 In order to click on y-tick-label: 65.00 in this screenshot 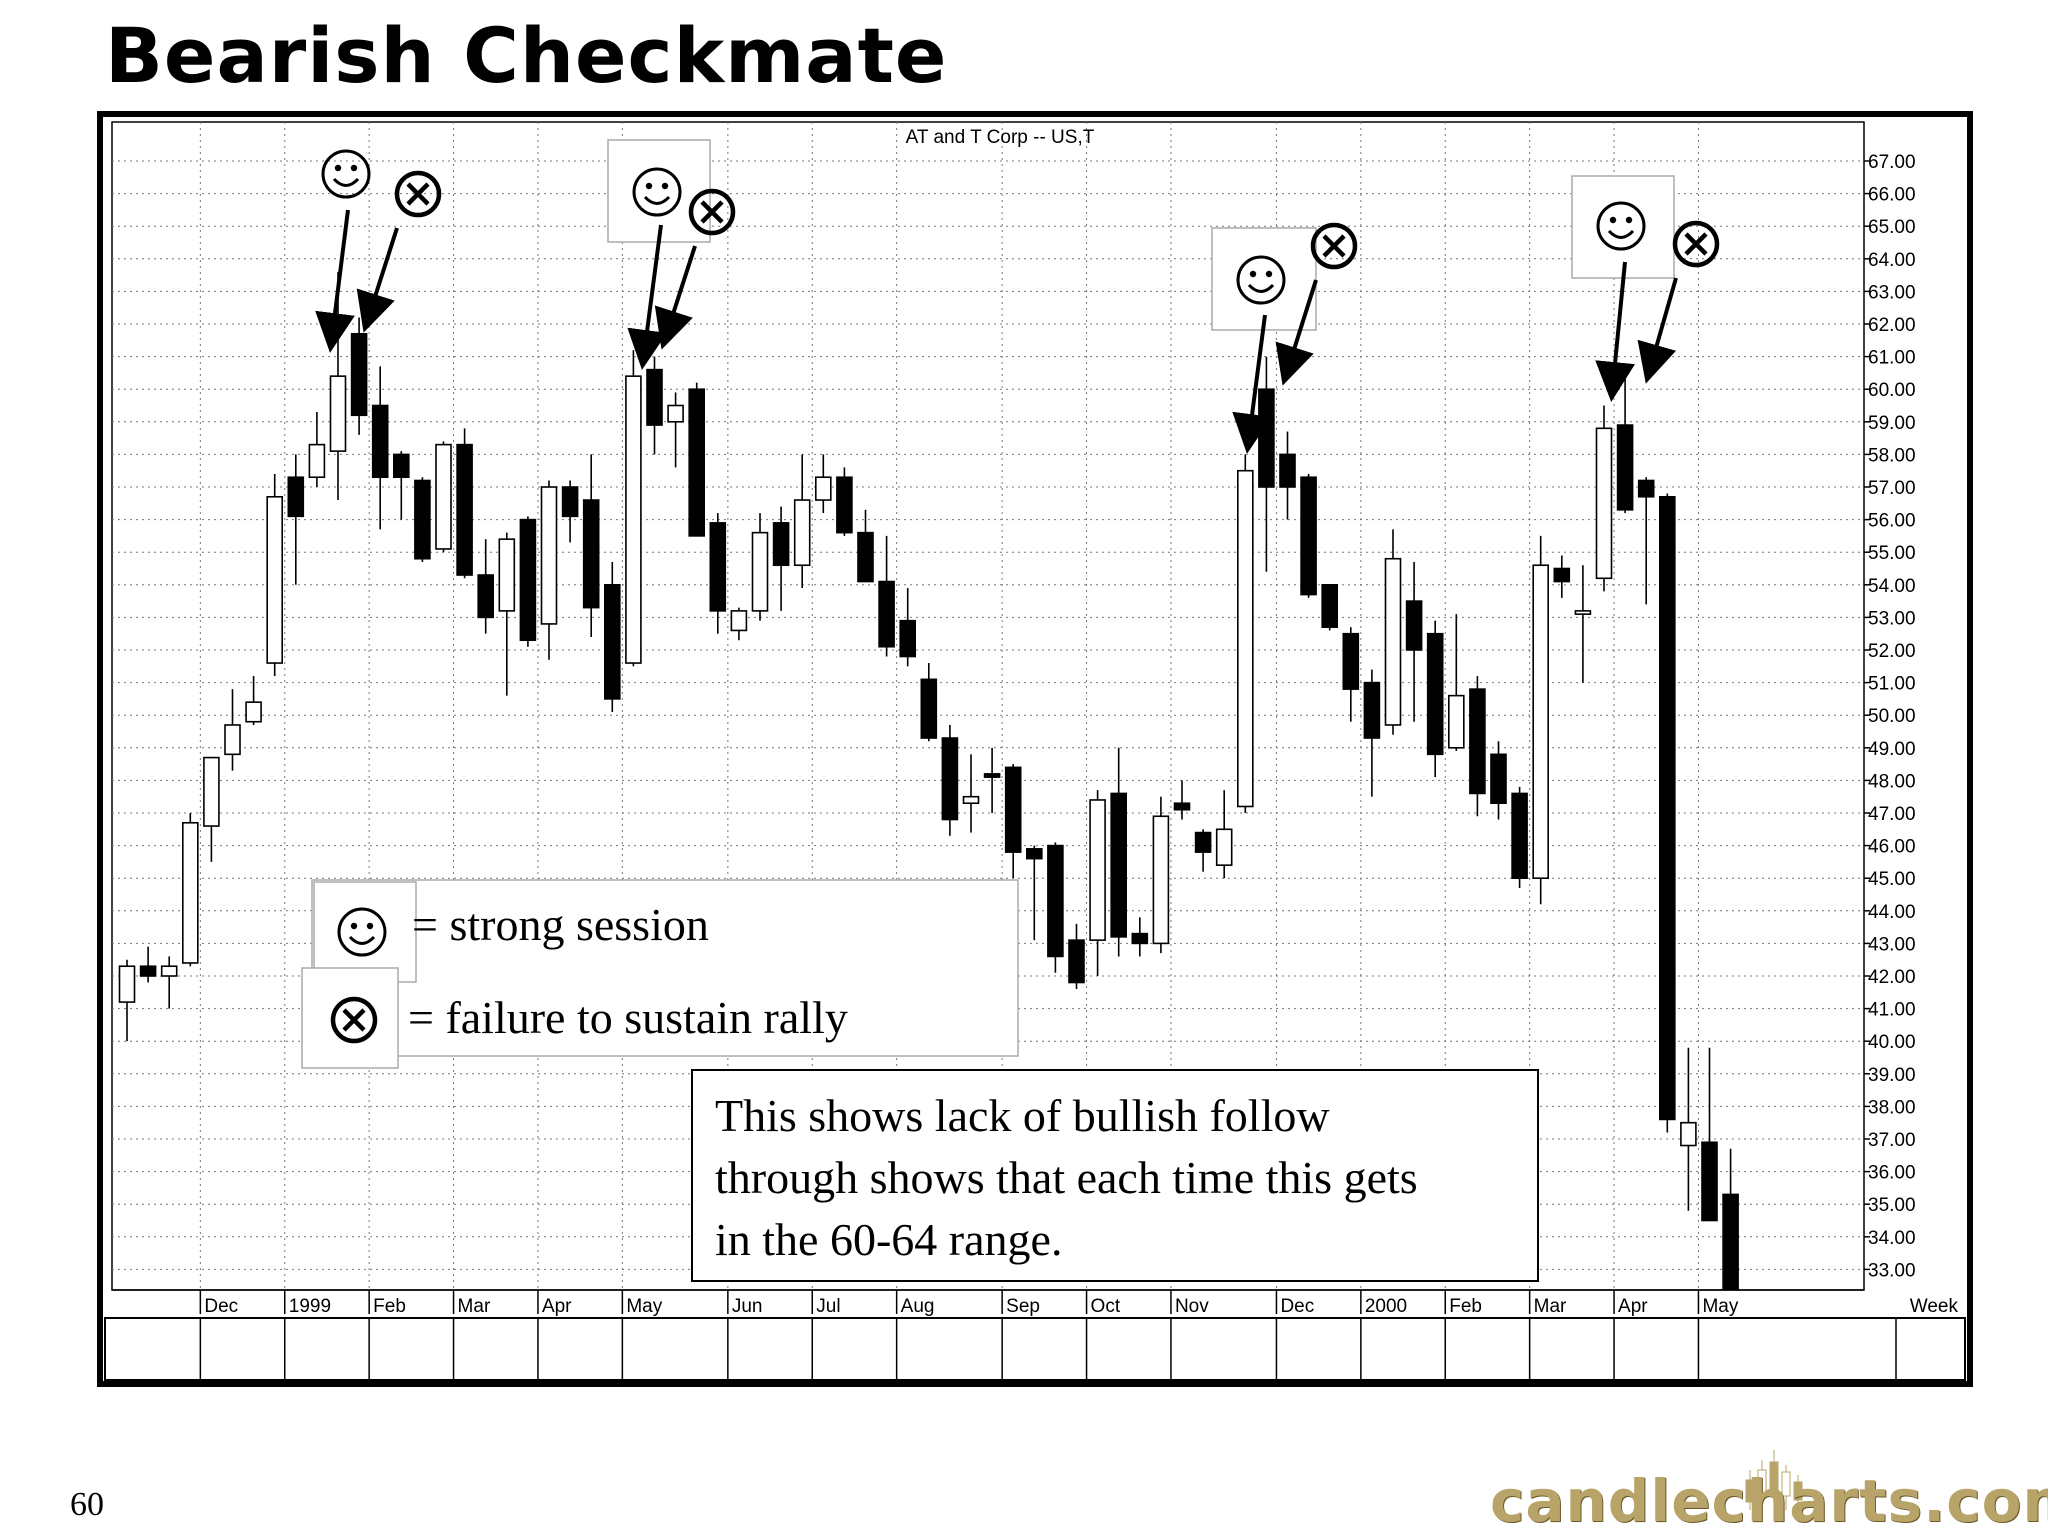, I will do `click(1892, 227)`.